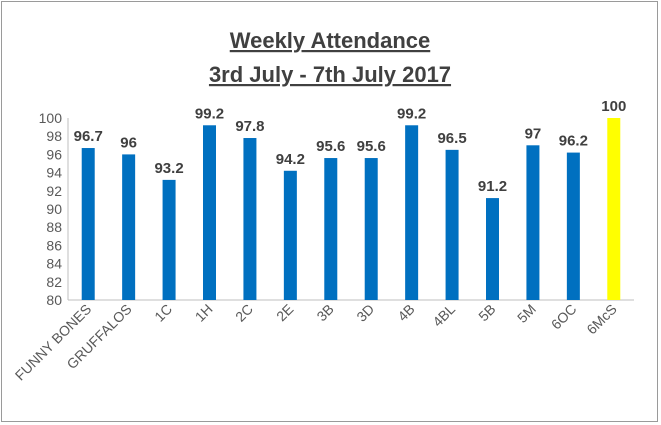 The width and height of the screenshot is (661, 425). What do you see at coordinates (54, 136) in the screenshot?
I see `y-tick-label: 98` at bounding box center [54, 136].